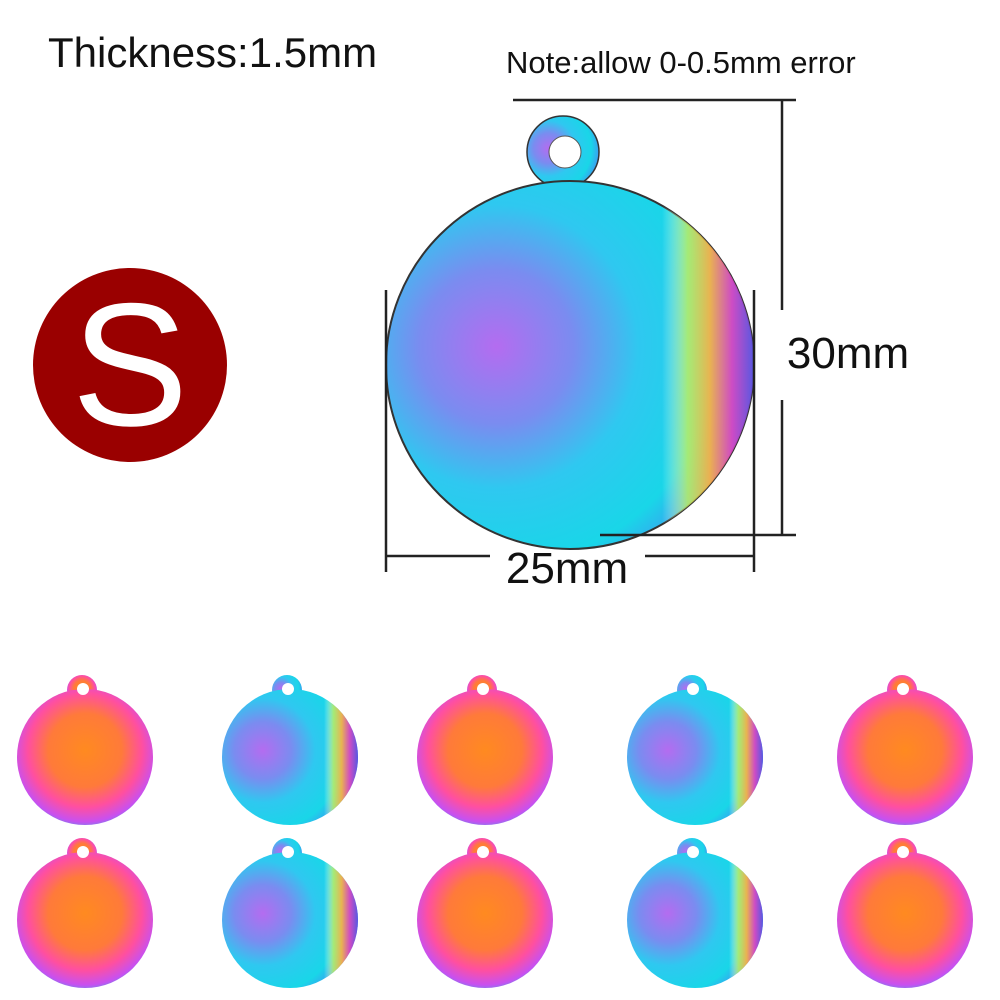 The image size is (1000, 1000). What do you see at coordinates (848, 353) in the screenshot?
I see `height-label: 30mm` at bounding box center [848, 353].